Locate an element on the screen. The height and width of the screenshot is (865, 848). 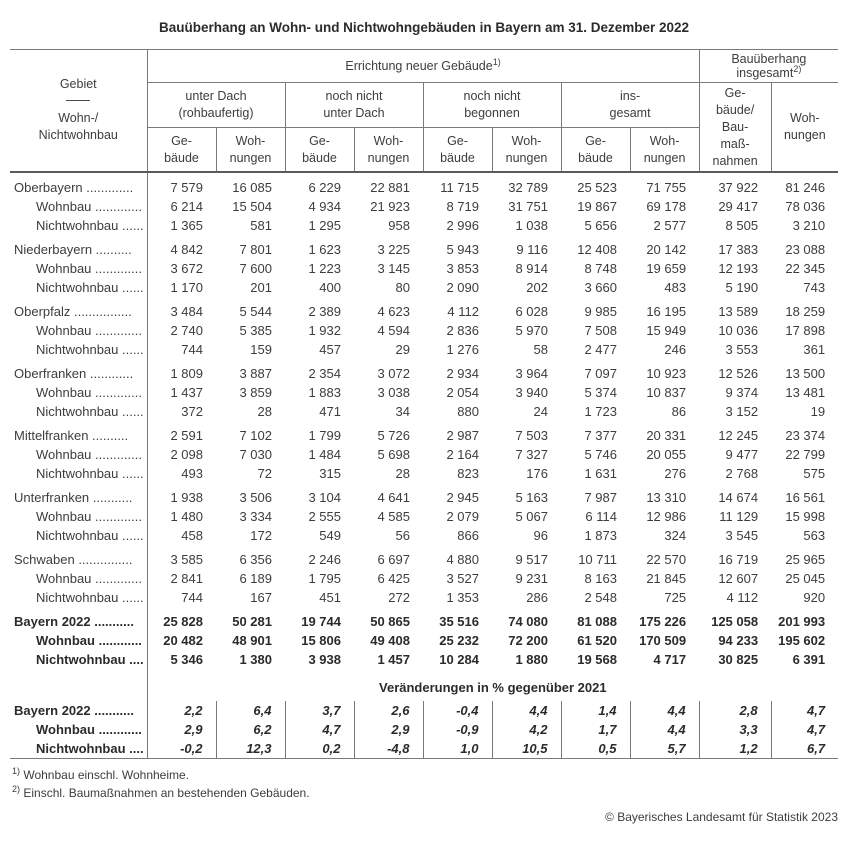
footnote-2-marker: 2) is located at coordinates (16, 789).